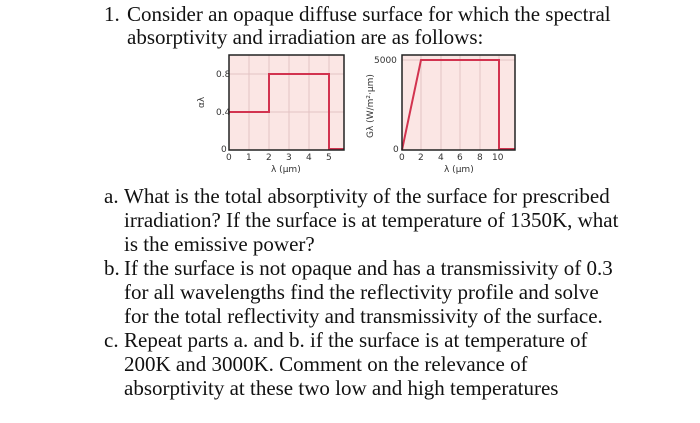  What do you see at coordinates (112, 14) in the screenshot?
I see `problem-number: 1.` at bounding box center [112, 14].